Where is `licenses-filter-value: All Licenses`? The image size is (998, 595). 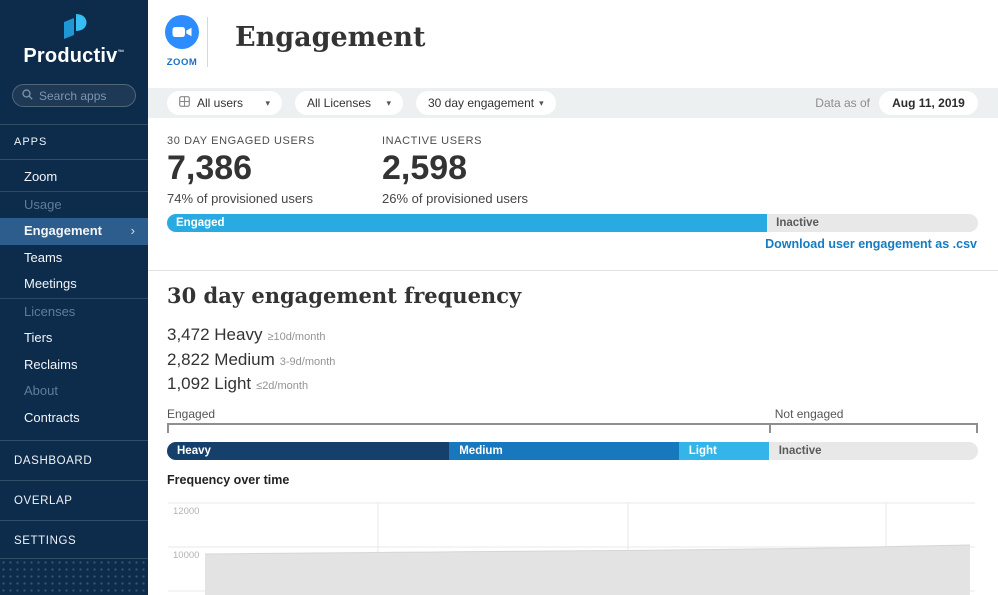 licenses-filter-value: All Licenses is located at coordinates (339, 103).